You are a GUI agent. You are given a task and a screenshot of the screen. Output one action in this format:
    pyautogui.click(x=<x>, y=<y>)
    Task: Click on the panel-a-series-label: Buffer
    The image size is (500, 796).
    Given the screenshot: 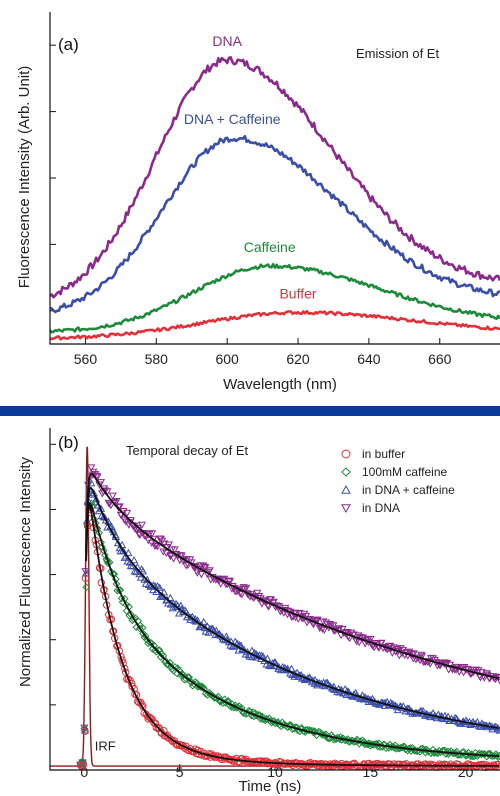 What is the action you would take?
    pyautogui.click(x=297, y=293)
    